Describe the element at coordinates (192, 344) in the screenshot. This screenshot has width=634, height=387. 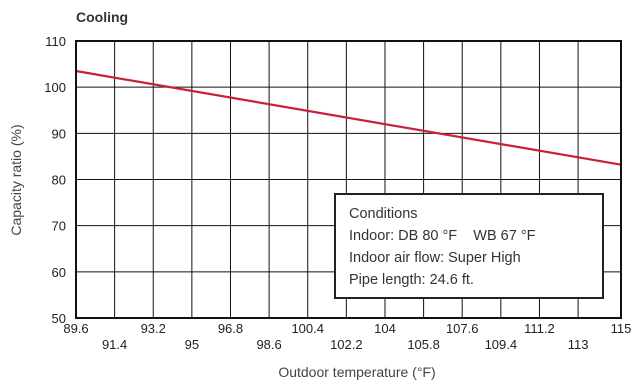
I see `x-tick-label-lower: 95` at that location.